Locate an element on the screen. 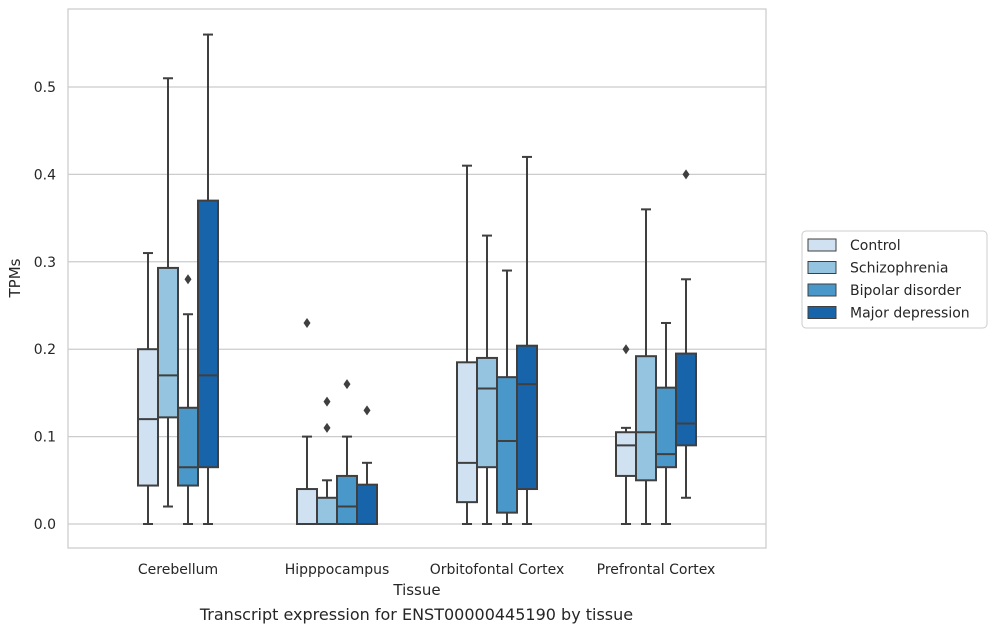  legend-item: Schizophrenia is located at coordinates (877, 269).